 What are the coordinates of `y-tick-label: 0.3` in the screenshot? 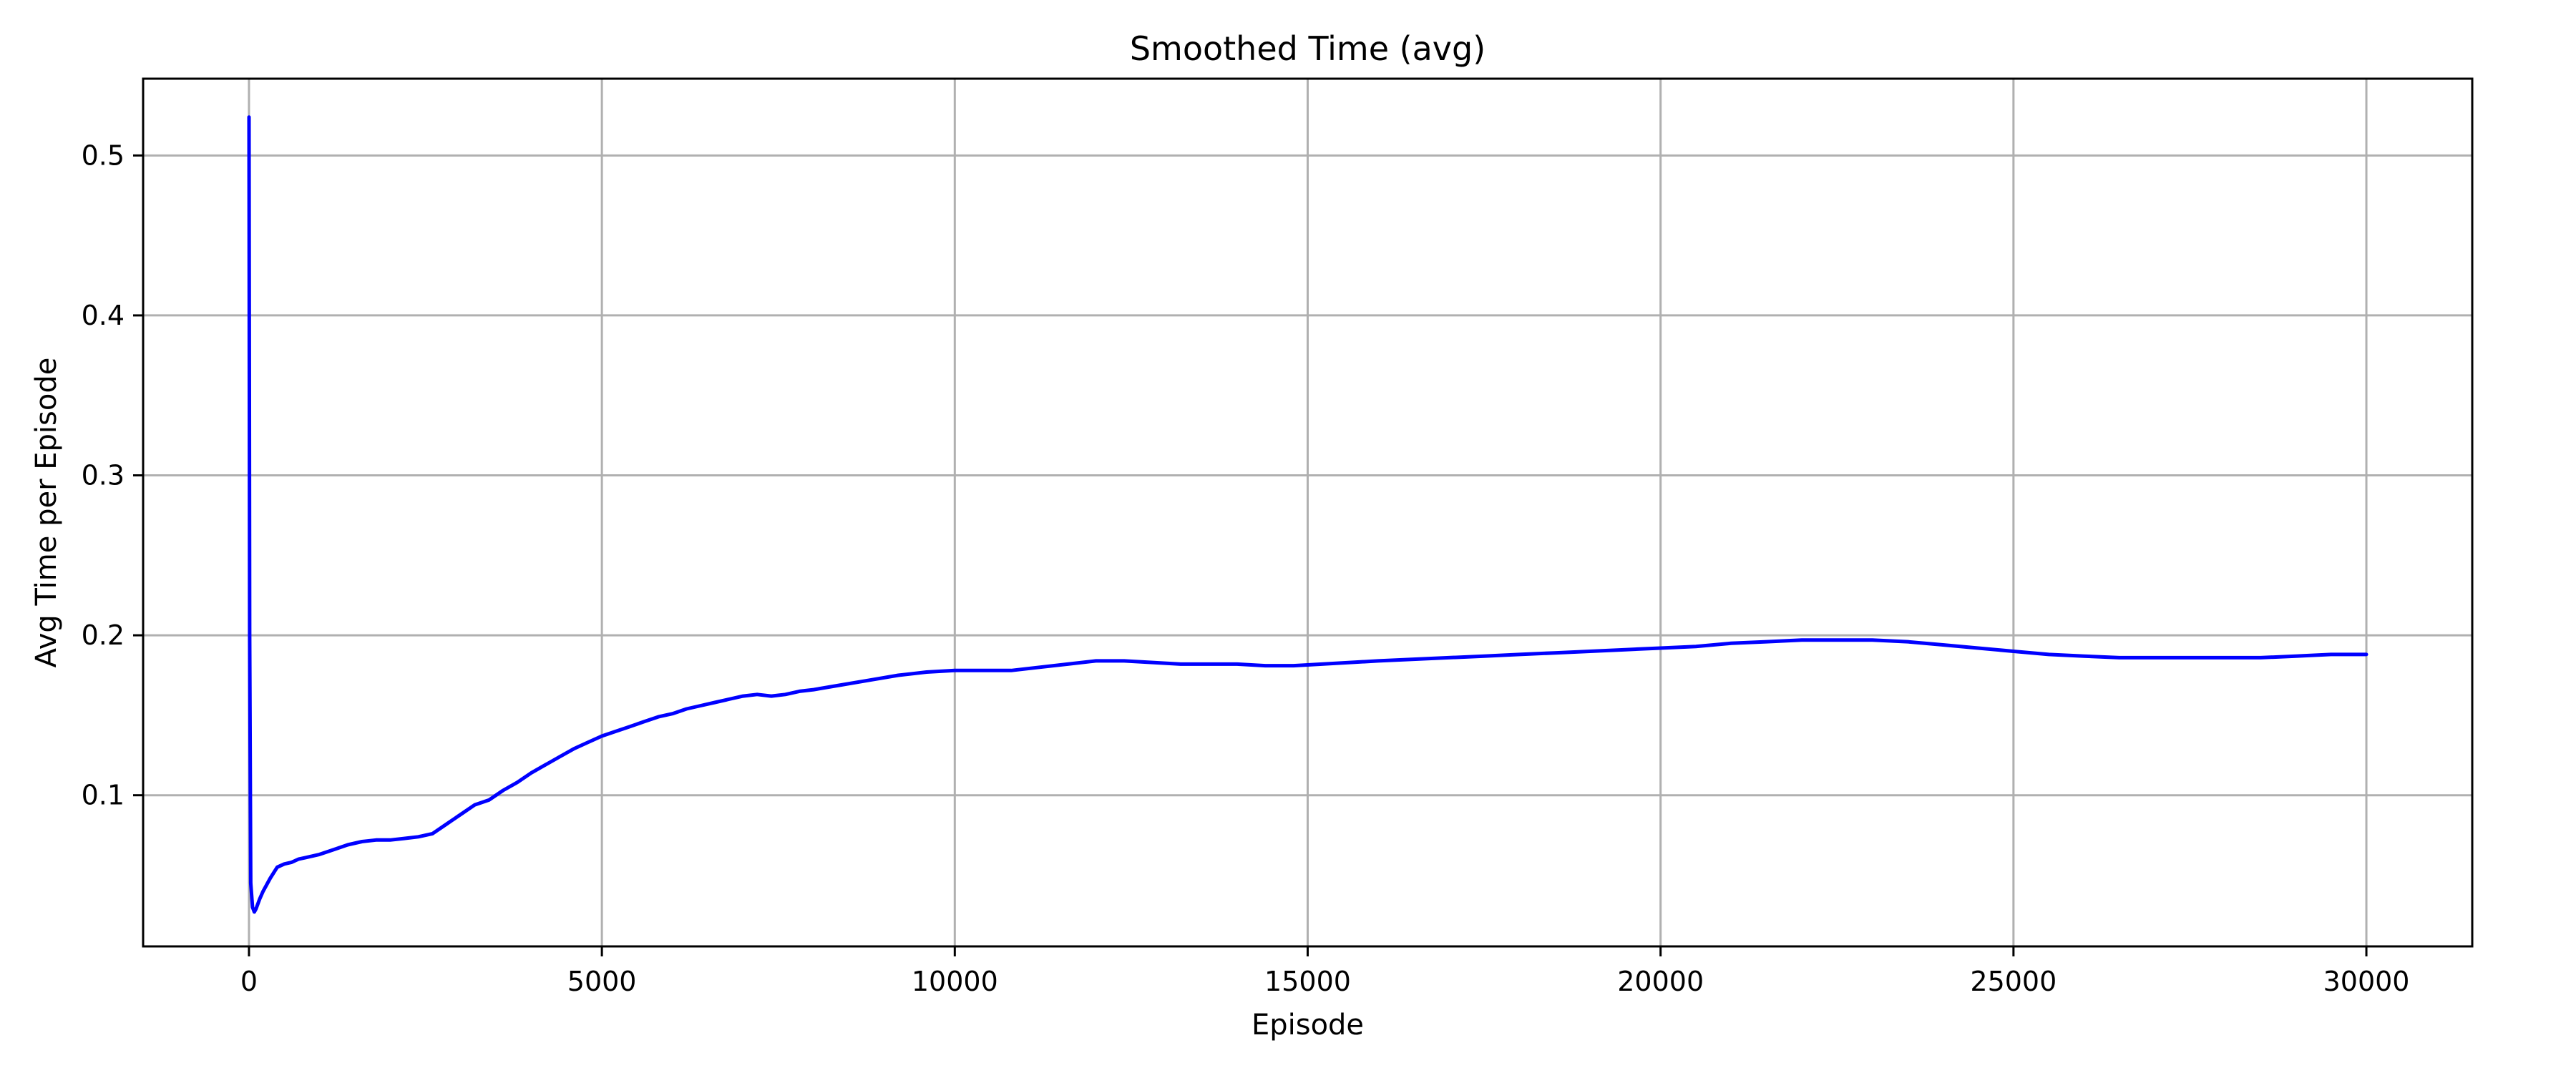 It's located at (103, 475).